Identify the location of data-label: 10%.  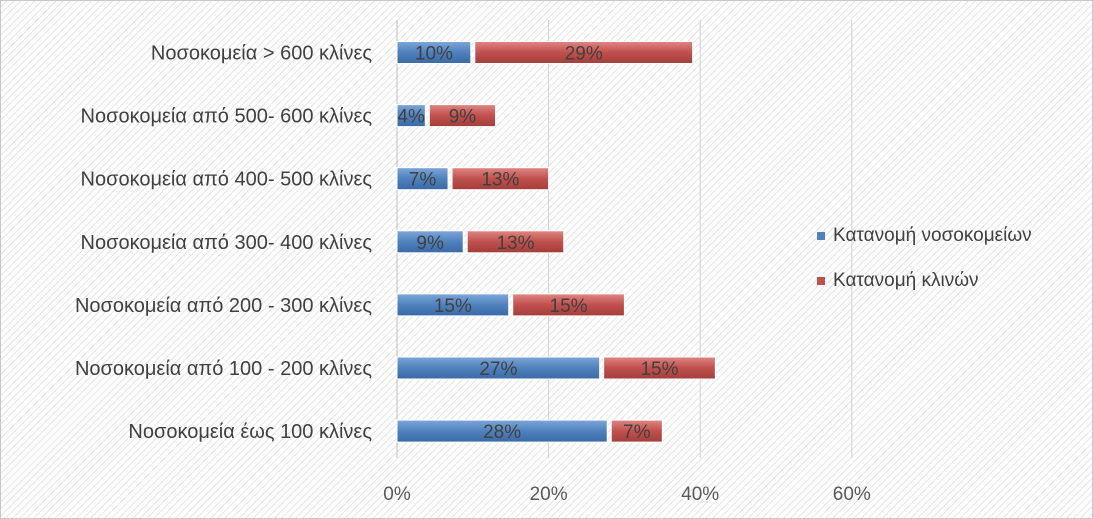
(434, 54).